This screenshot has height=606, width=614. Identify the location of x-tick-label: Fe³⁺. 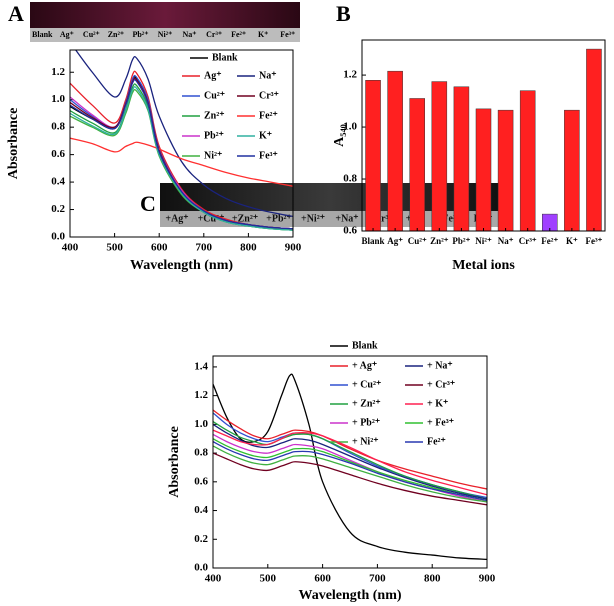
(593, 241).